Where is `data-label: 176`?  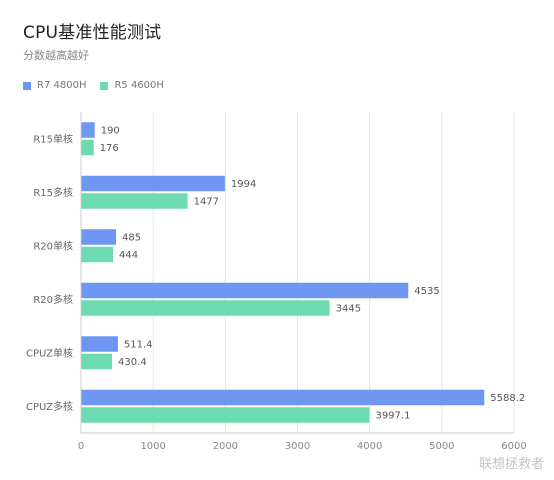
data-label: 176 is located at coordinates (109, 148).